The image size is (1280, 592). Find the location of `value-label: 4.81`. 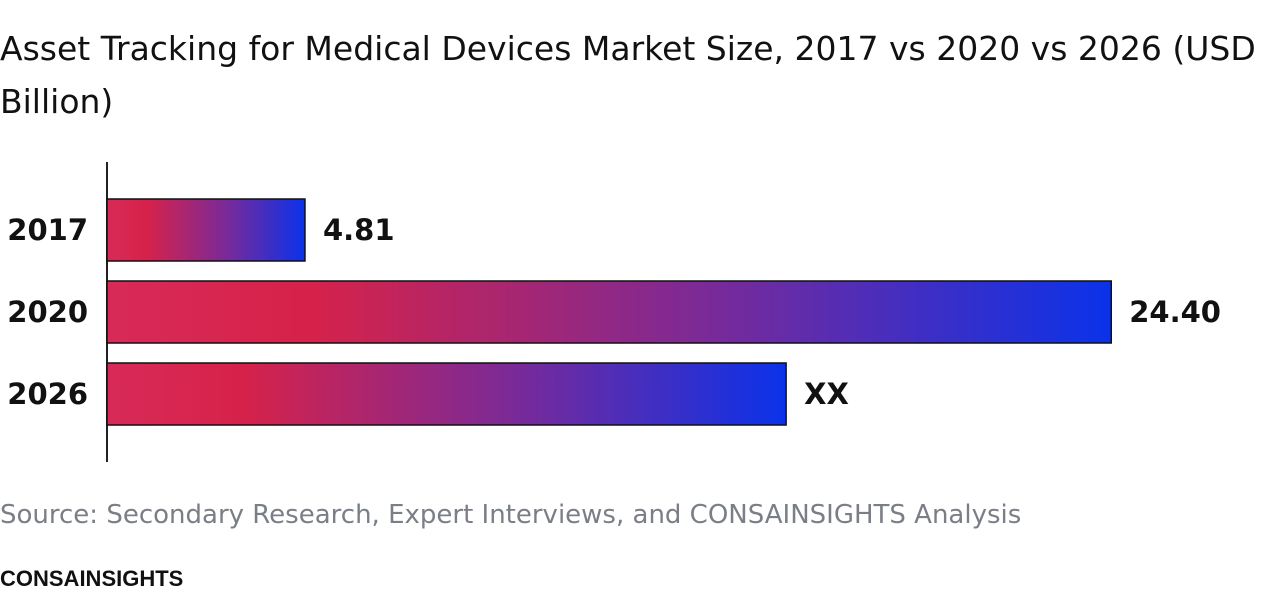

value-label: 4.81 is located at coordinates (359, 230).